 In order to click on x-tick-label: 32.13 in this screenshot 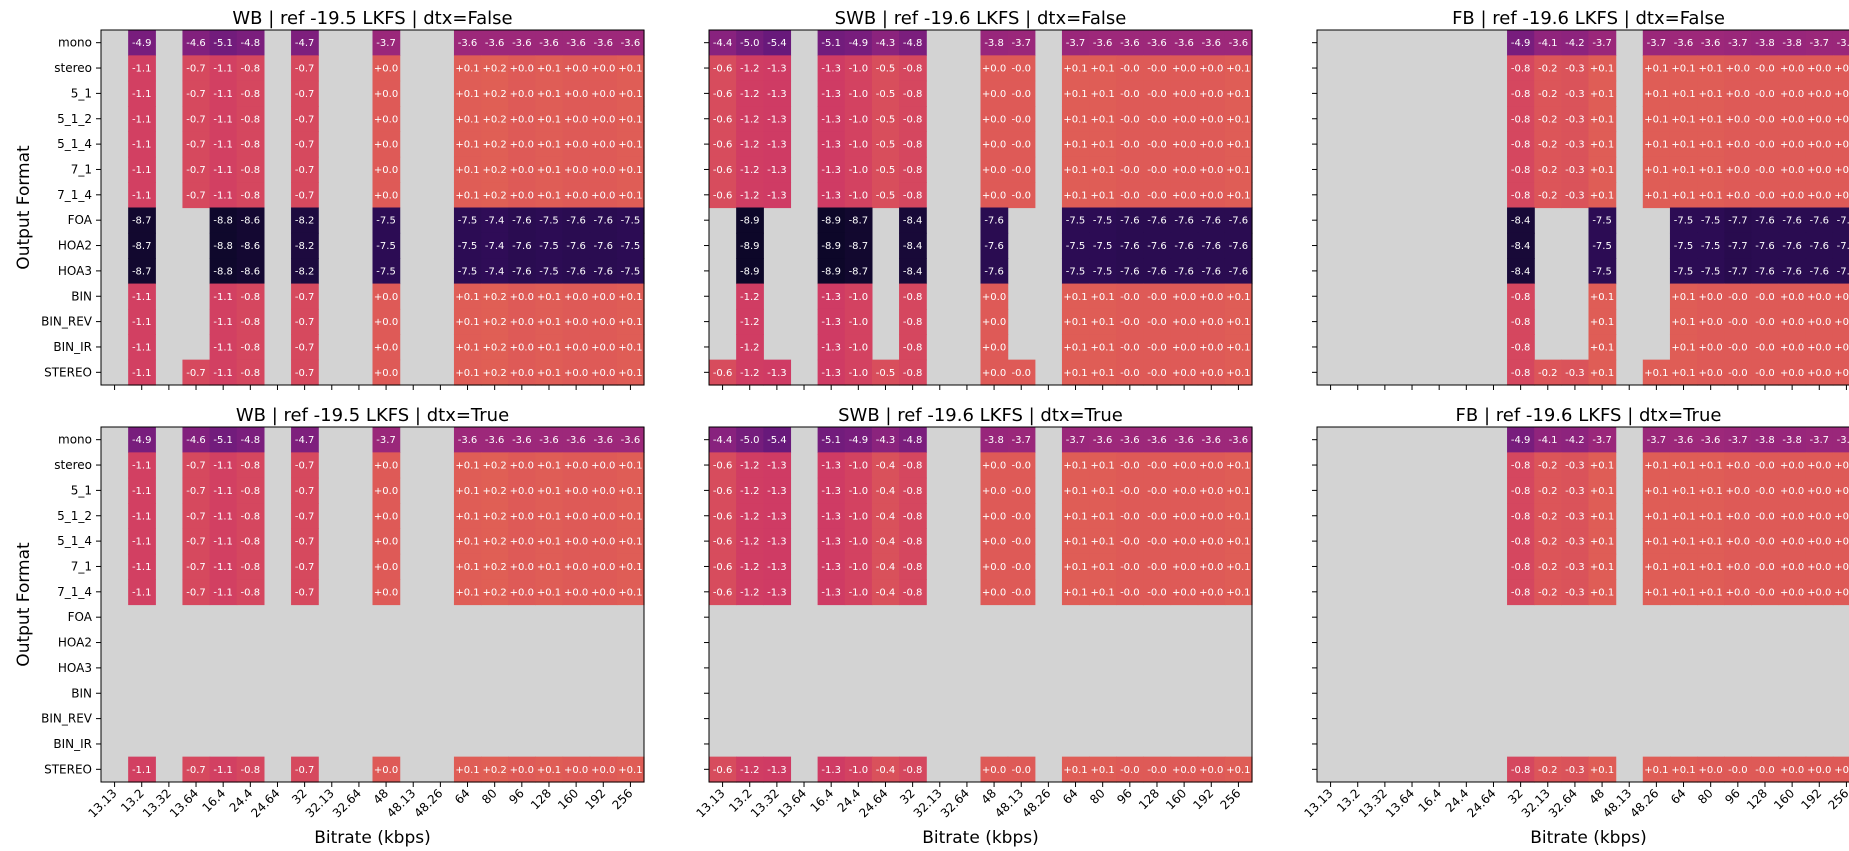, I will do `click(1536, 803)`.